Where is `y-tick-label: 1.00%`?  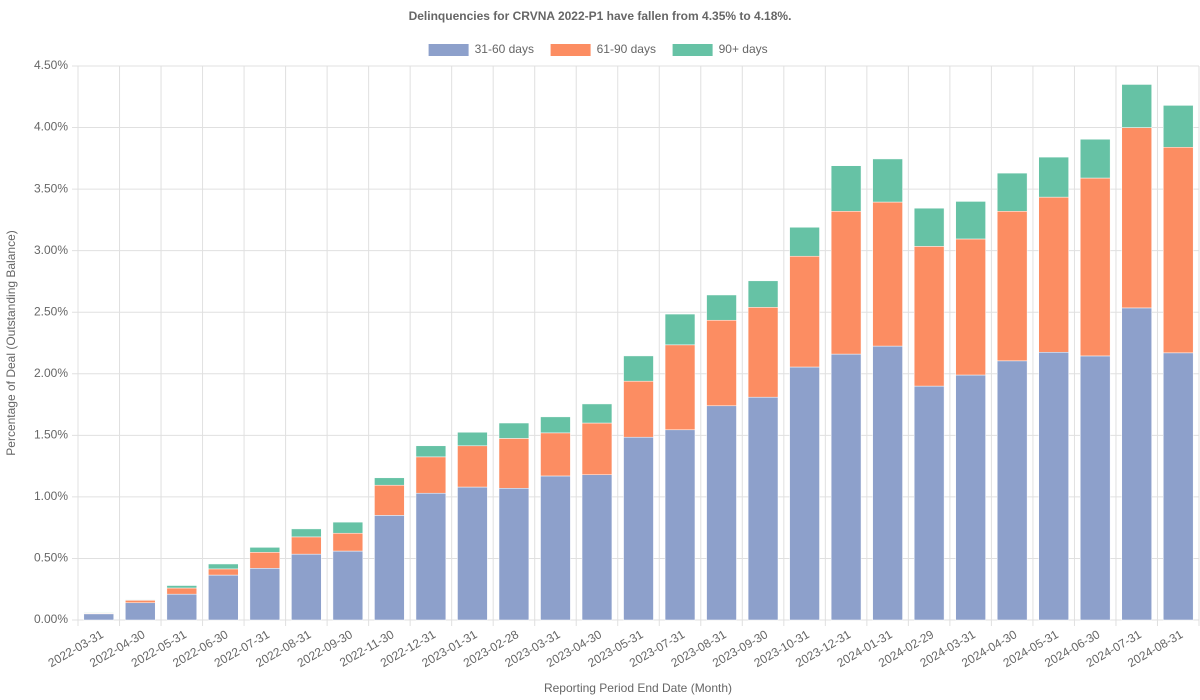
y-tick-label: 1.00% is located at coordinates (51, 496).